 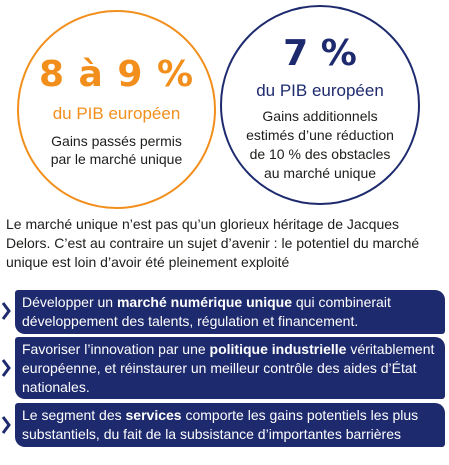 What do you see at coordinates (69, 302) in the screenshot?
I see `recommendation-text: Développer un` at bounding box center [69, 302].